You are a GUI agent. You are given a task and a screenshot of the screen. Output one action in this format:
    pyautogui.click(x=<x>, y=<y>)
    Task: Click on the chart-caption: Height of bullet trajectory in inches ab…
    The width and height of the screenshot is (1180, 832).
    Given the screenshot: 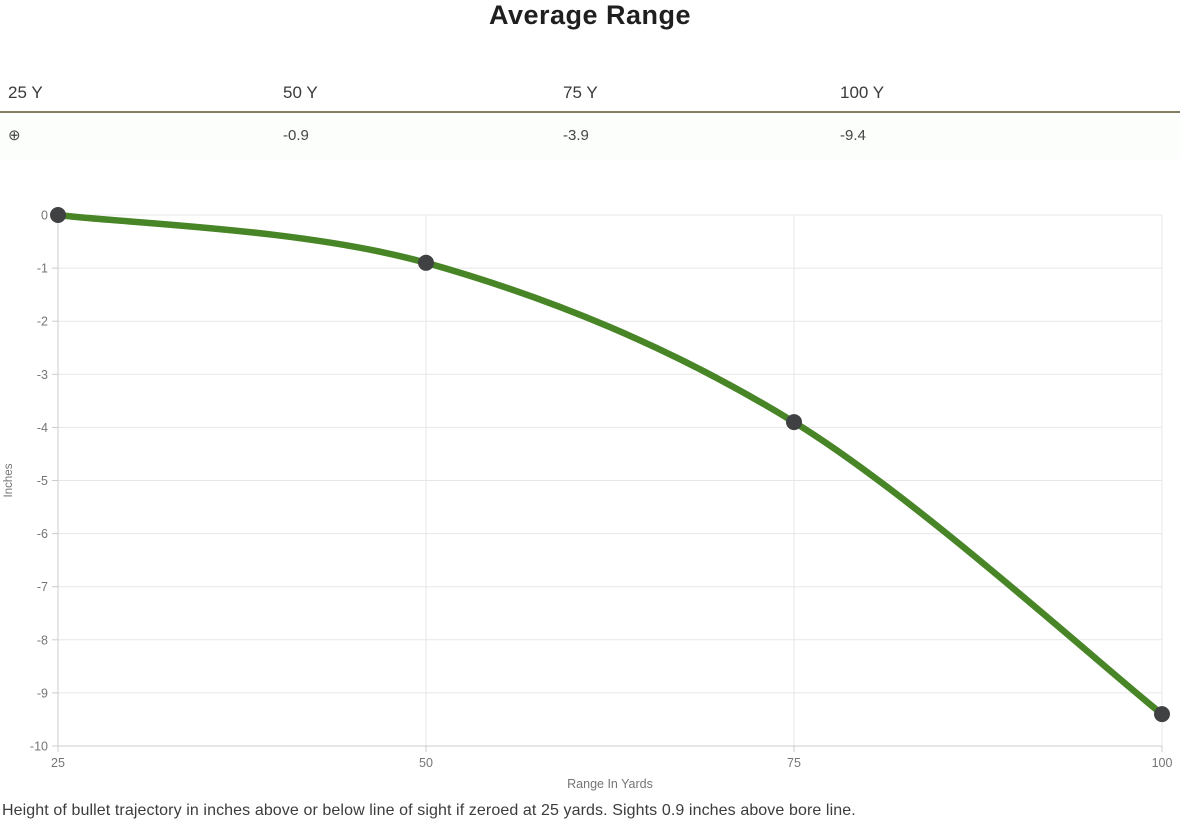 What is the action you would take?
    pyautogui.click(x=429, y=810)
    